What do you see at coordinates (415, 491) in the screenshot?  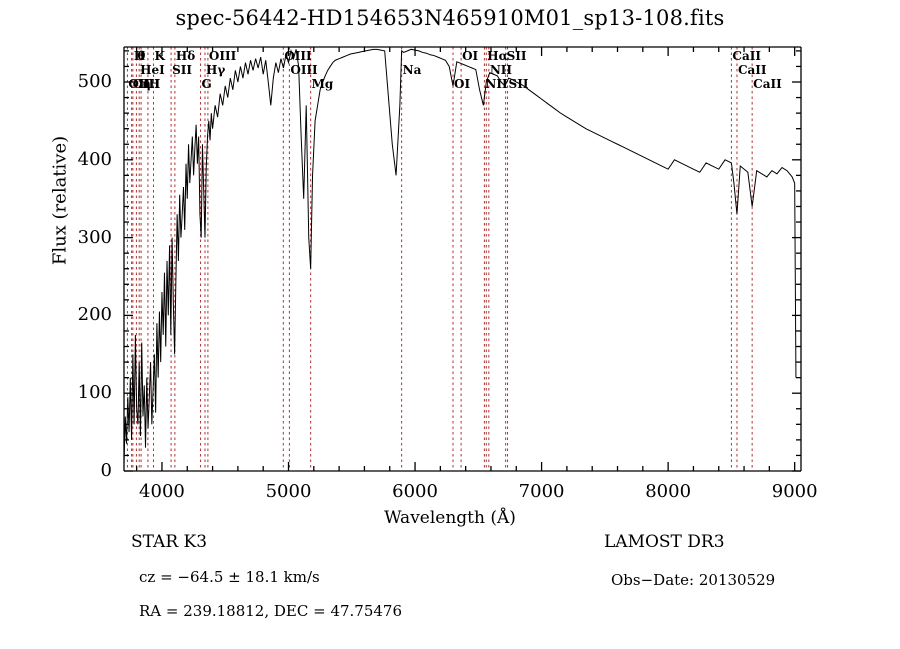 I see `x-tick-label: 6000` at bounding box center [415, 491].